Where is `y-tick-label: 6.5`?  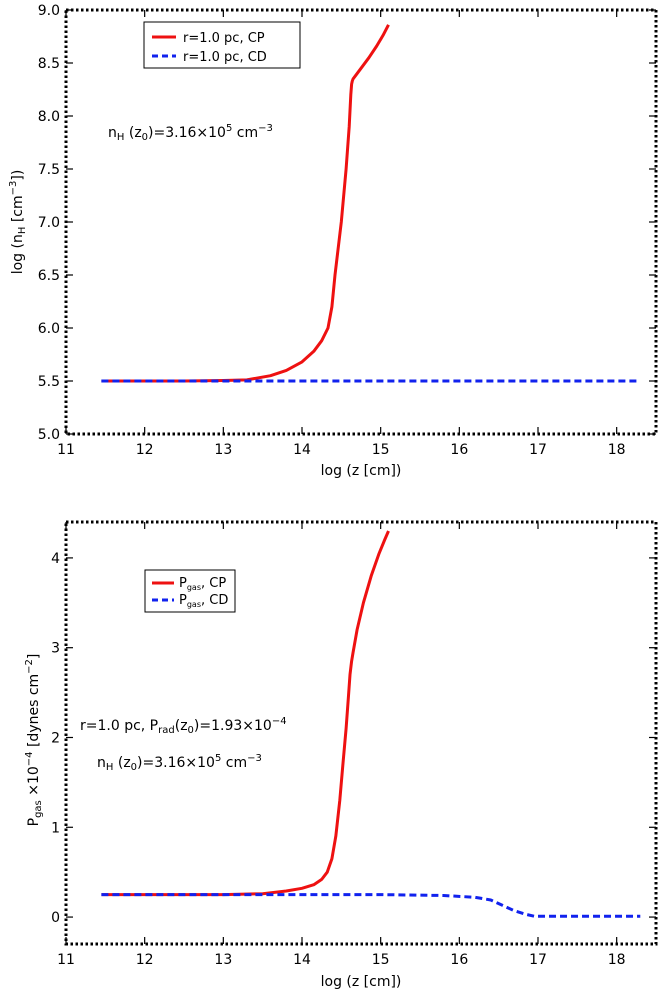 y-tick-label: 6.5 is located at coordinates (49, 276).